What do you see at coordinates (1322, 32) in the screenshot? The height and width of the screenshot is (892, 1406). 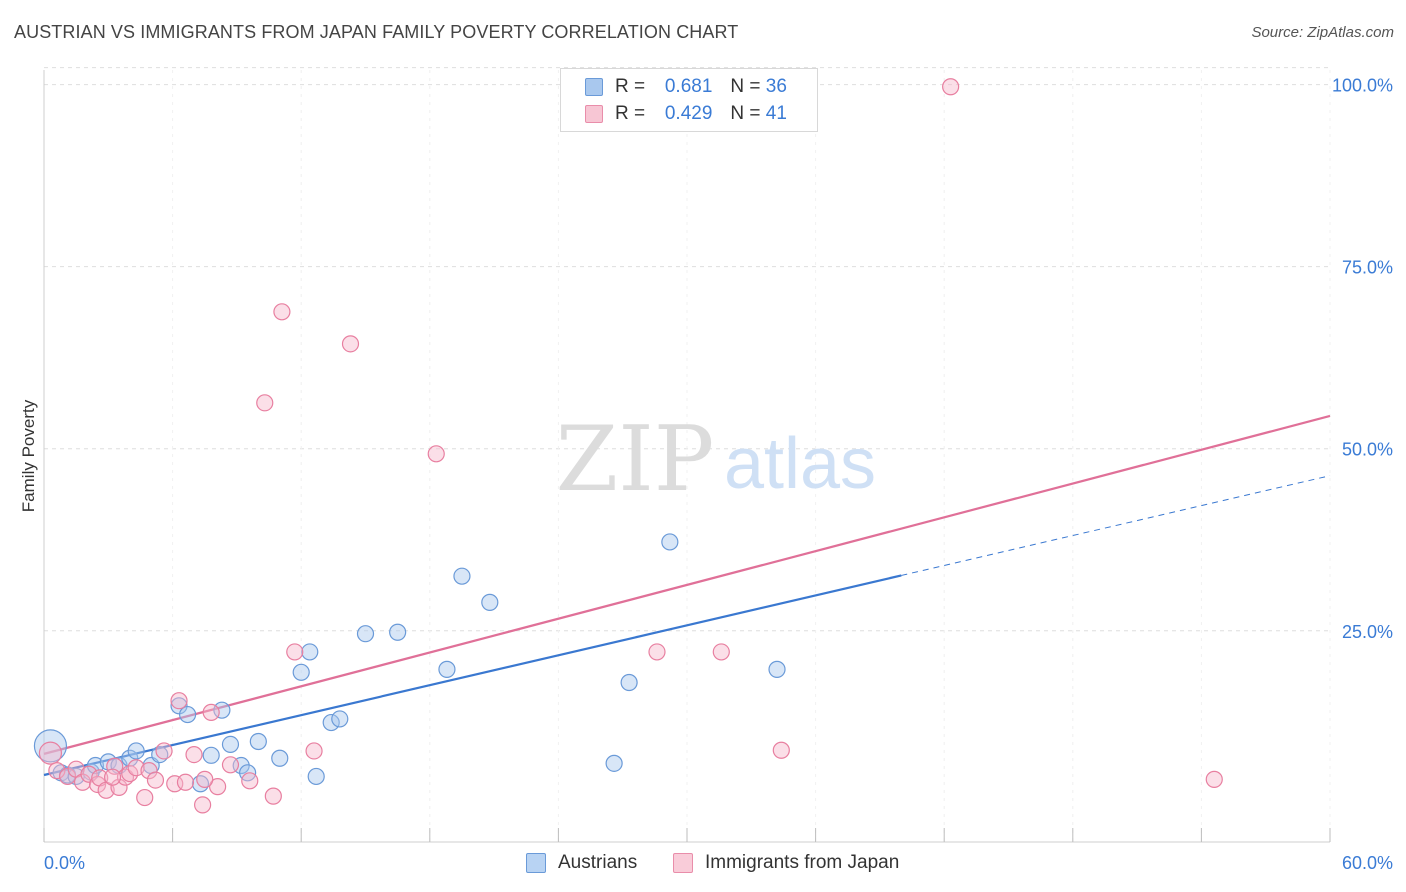 I see `source-label: Source: ZipAtlas.com` at bounding box center [1322, 32].